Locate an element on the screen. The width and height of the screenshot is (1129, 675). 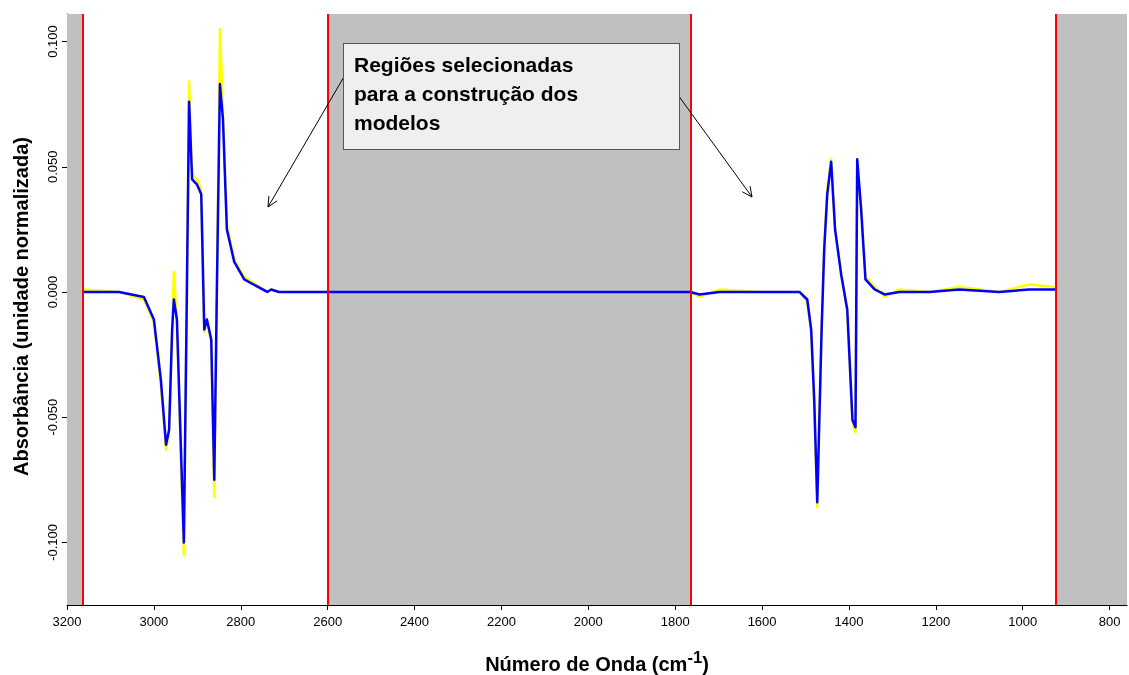
y-tick-label: -0.050 is located at coordinates (52, 417).